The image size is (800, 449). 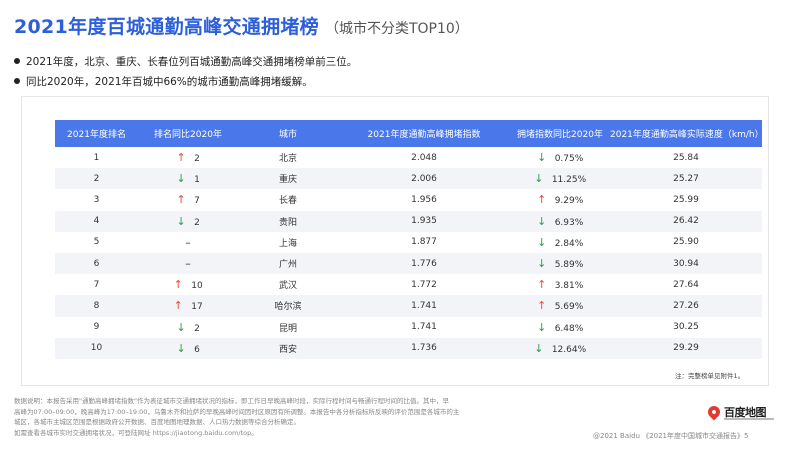 I want to click on logo-text: 百度地图, so click(x=745, y=412).